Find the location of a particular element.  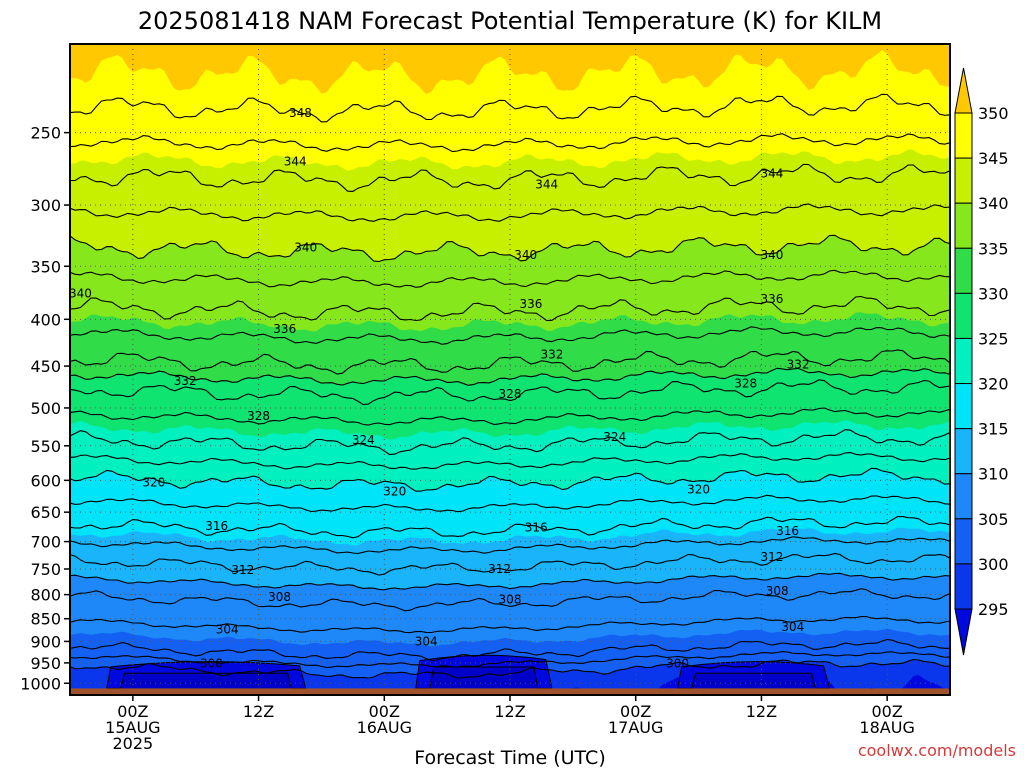

y-tick-label: 800 is located at coordinates (45, 595).